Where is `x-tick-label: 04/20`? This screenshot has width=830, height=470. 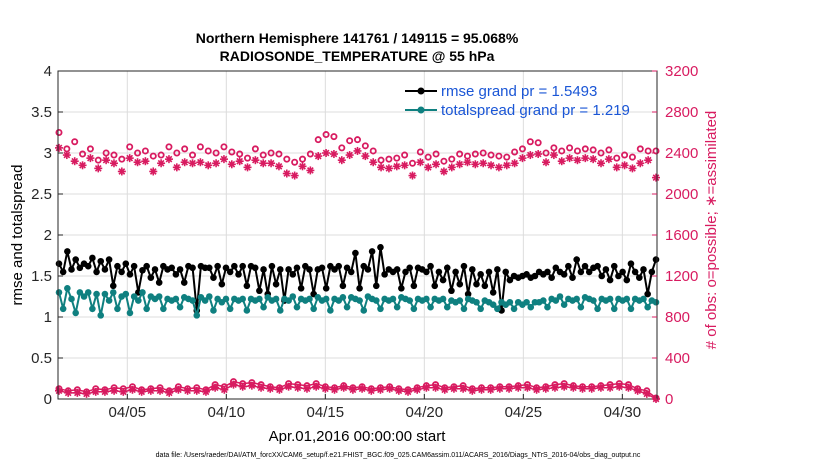
x-tick-label: 04/20 is located at coordinates (425, 412).